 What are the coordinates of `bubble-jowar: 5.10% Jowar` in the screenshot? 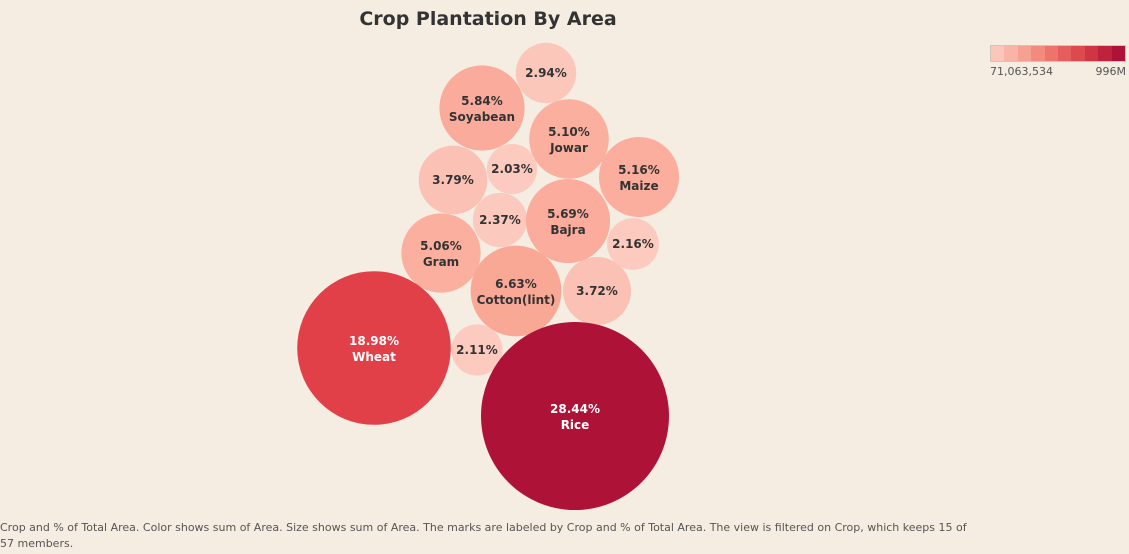 It's located at (569, 139).